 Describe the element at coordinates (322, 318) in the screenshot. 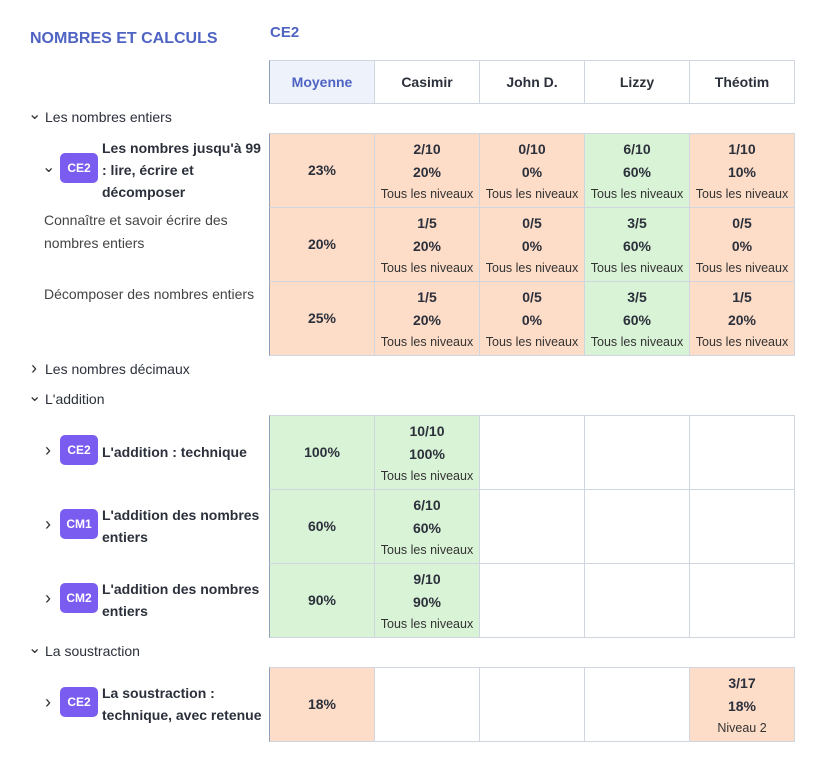

I see `average-cell: 25%` at that location.